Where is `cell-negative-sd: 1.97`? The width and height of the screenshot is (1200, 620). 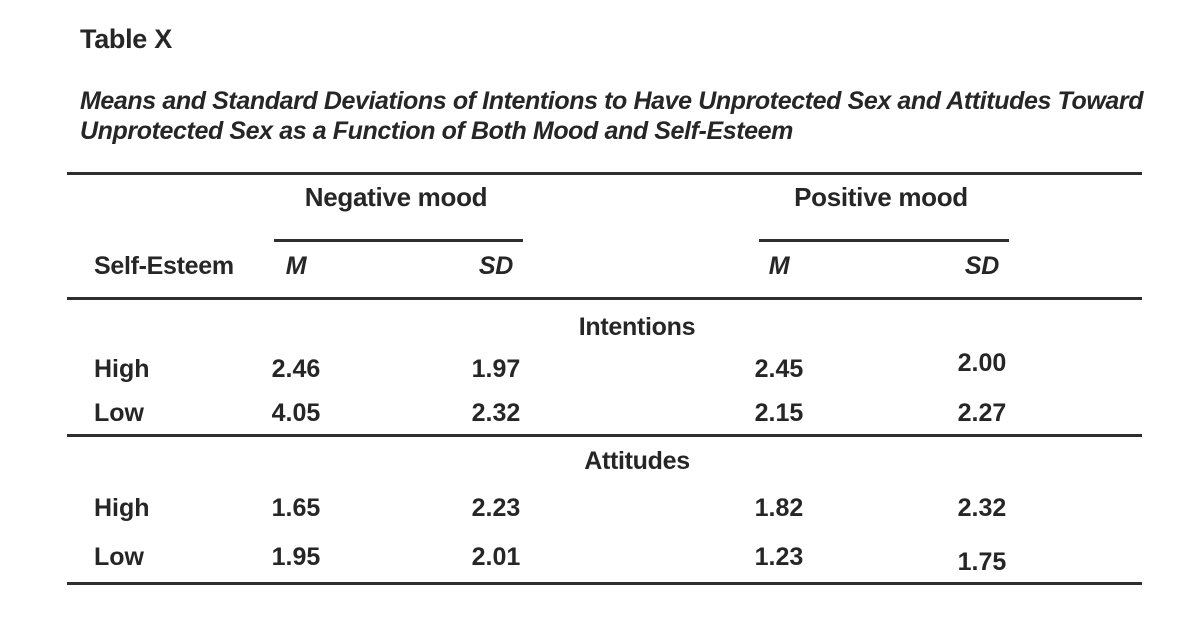
cell-negative-sd: 1.97 is located at coordinates (496, 369).